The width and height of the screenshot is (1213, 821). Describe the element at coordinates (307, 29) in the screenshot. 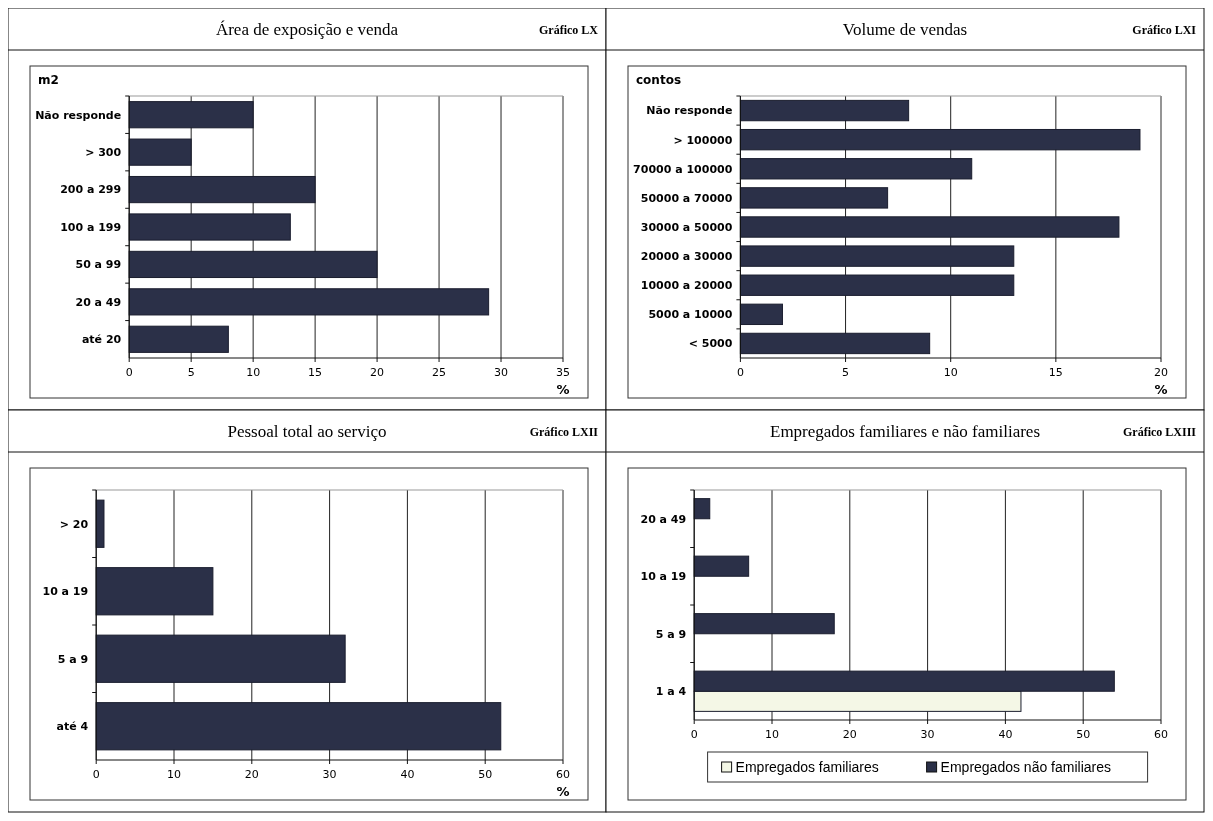

I see `chart-title: Área de exposição e venda` at that location.